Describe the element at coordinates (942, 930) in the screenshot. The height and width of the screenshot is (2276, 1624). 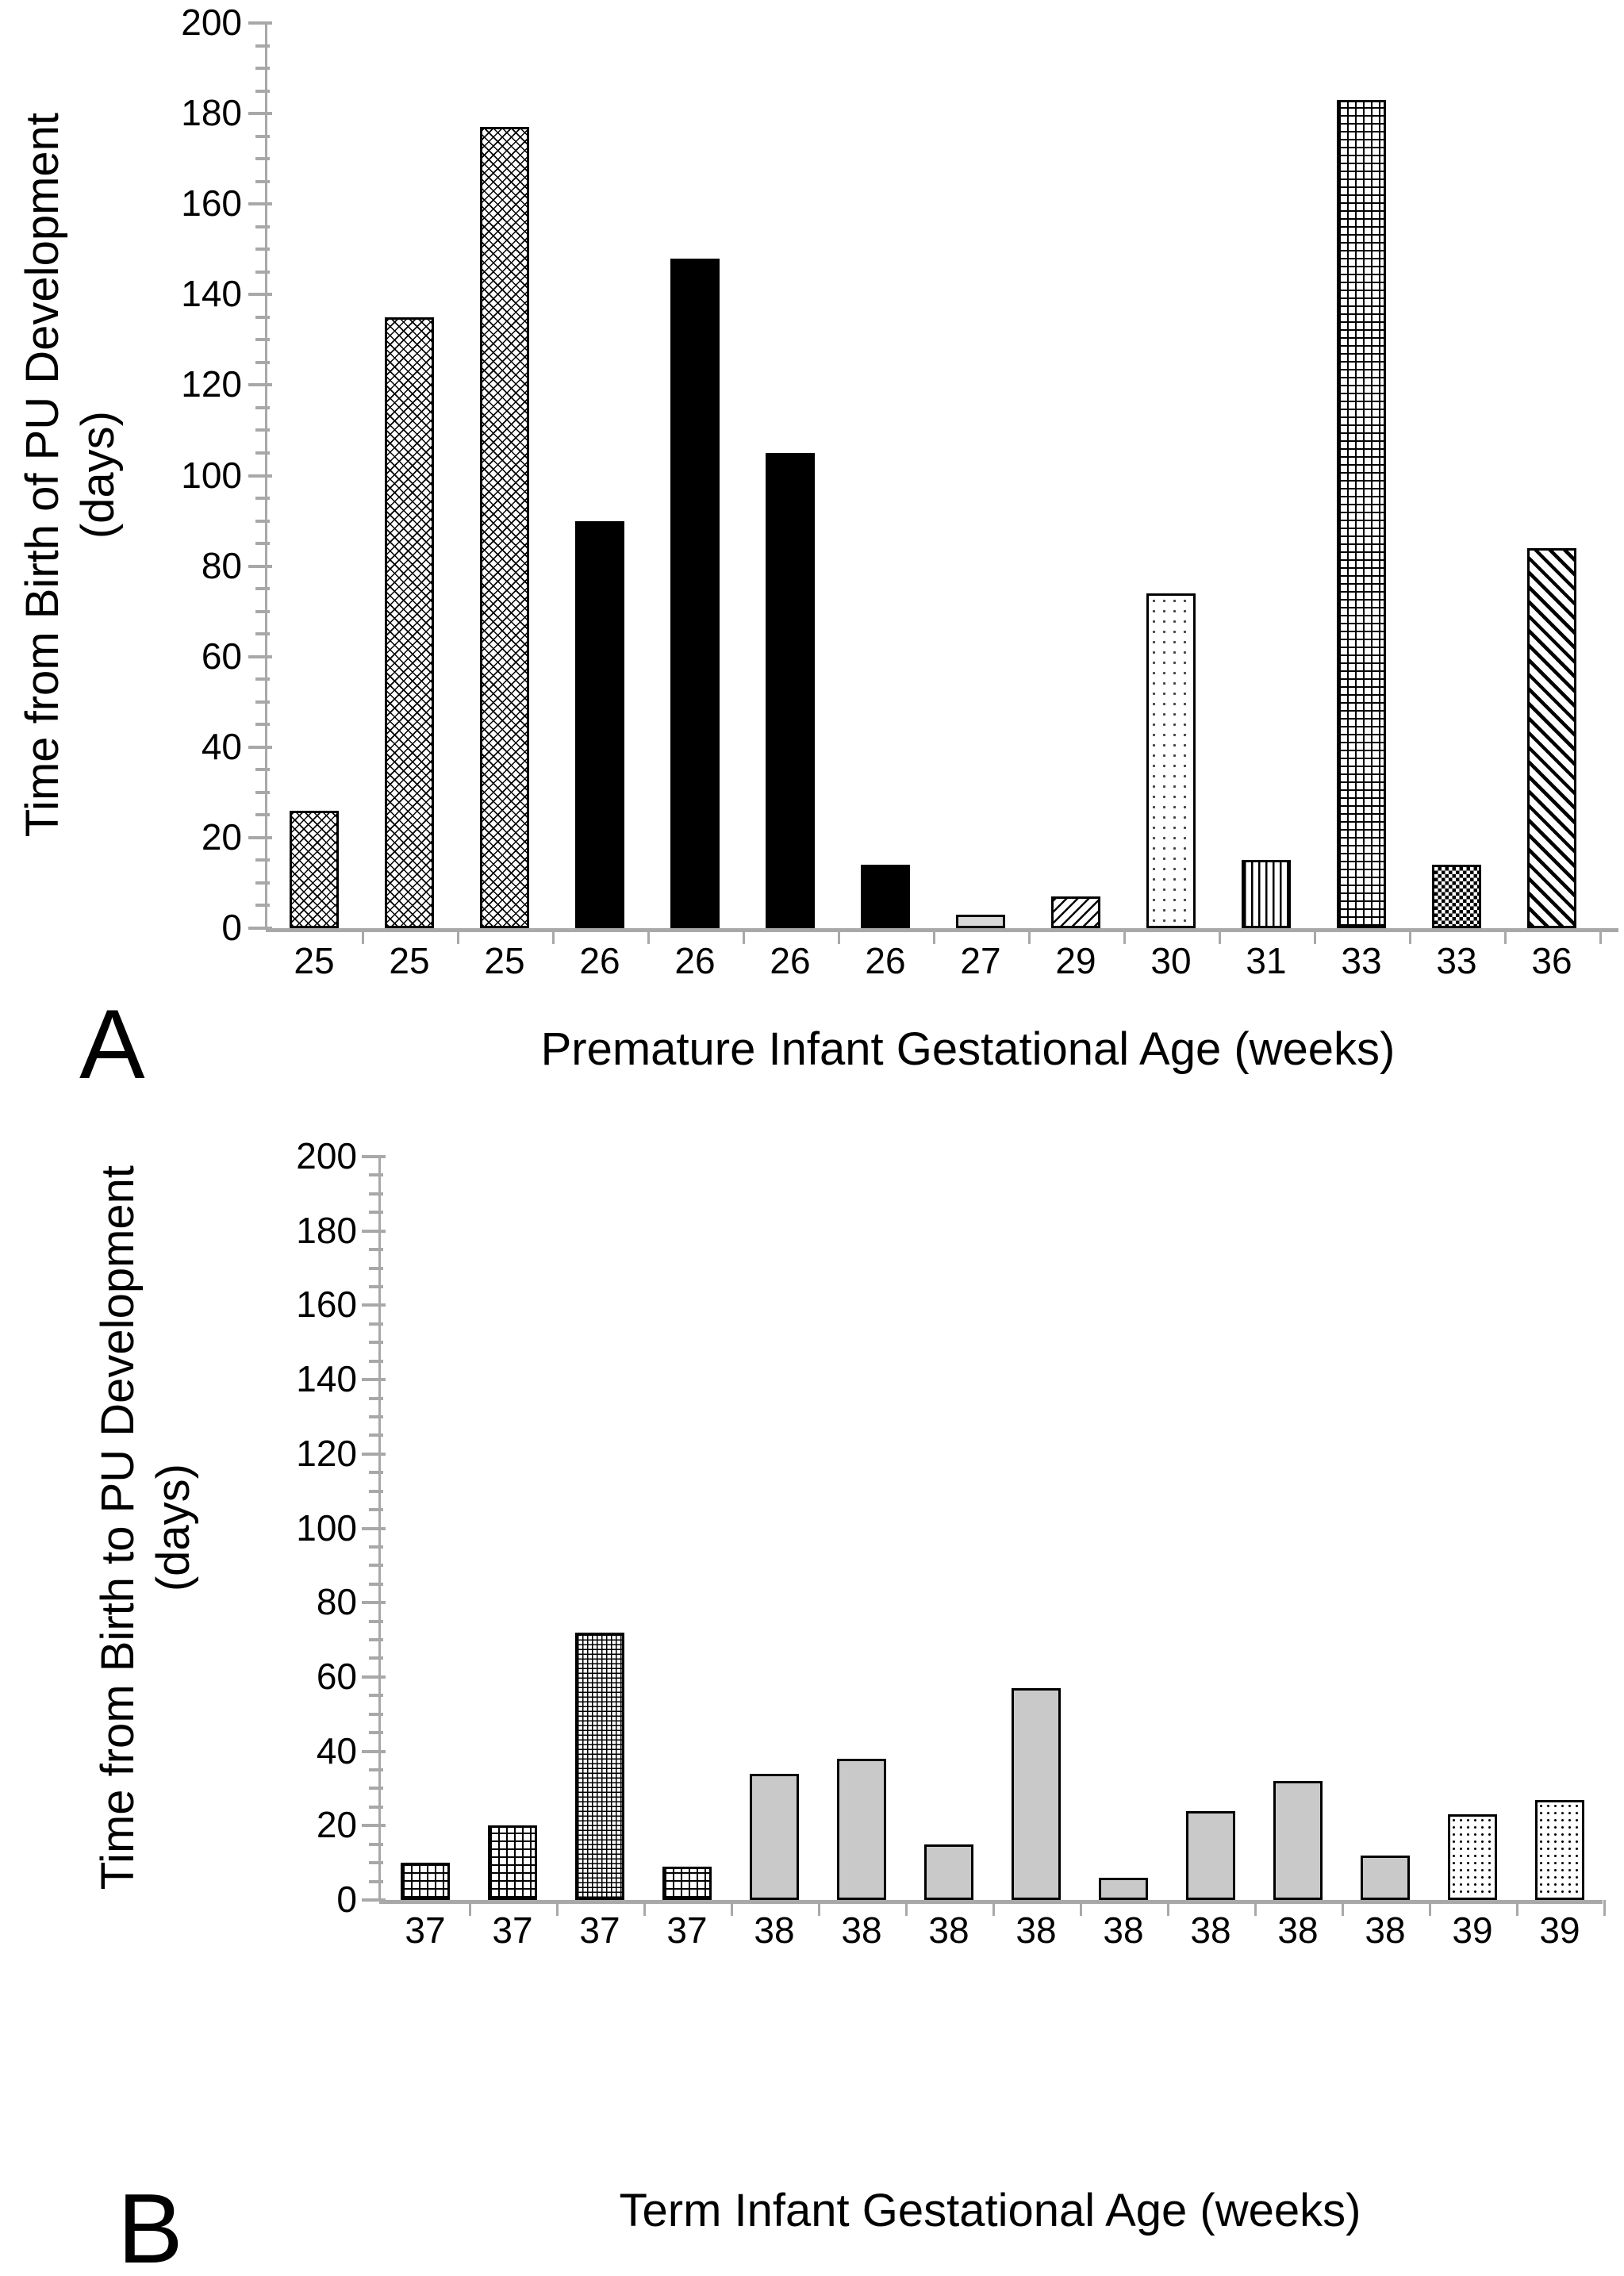
I see `x-axis-line` at that location.